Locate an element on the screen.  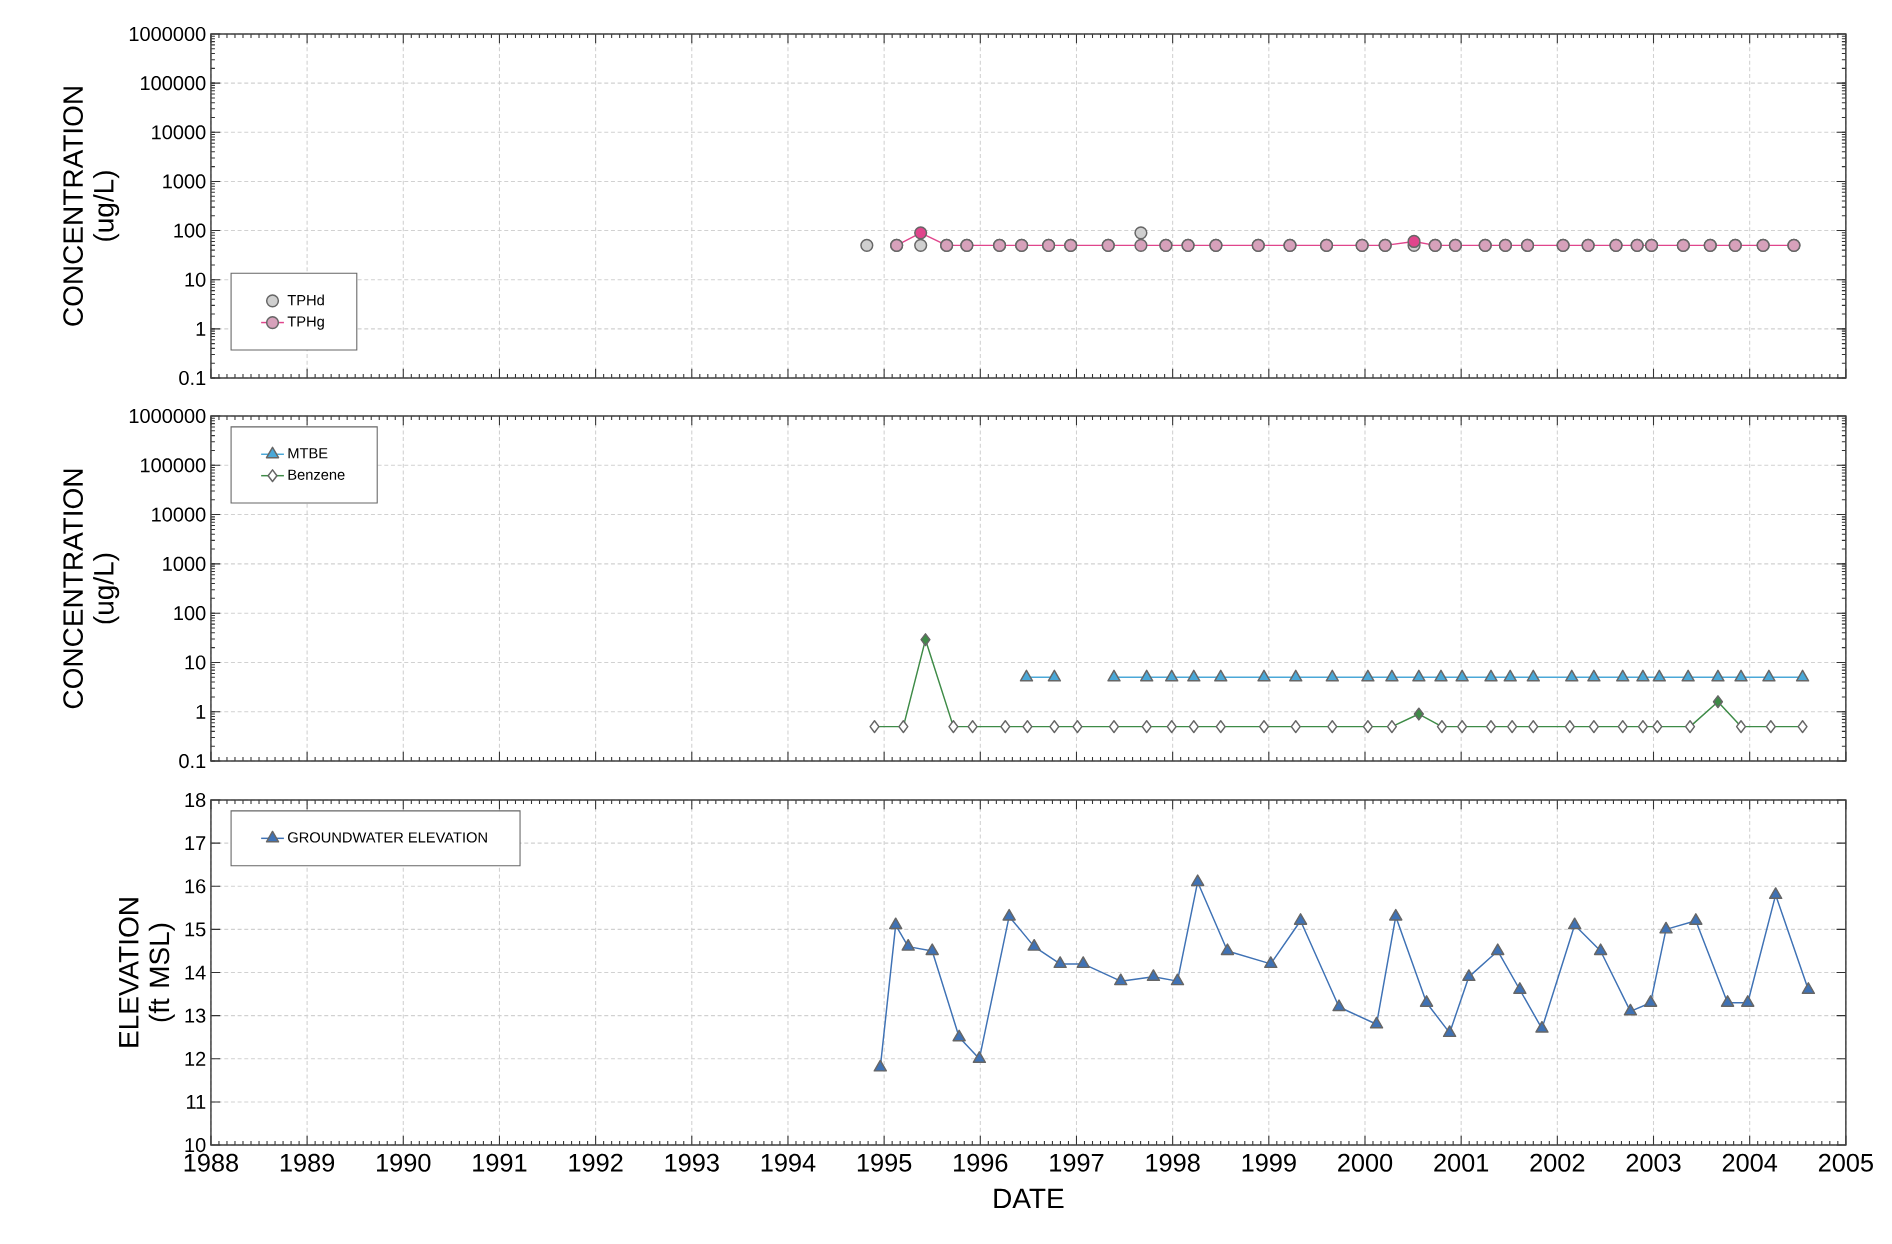
x-tick-label: 1996 is located at coordinates (981, 1162).